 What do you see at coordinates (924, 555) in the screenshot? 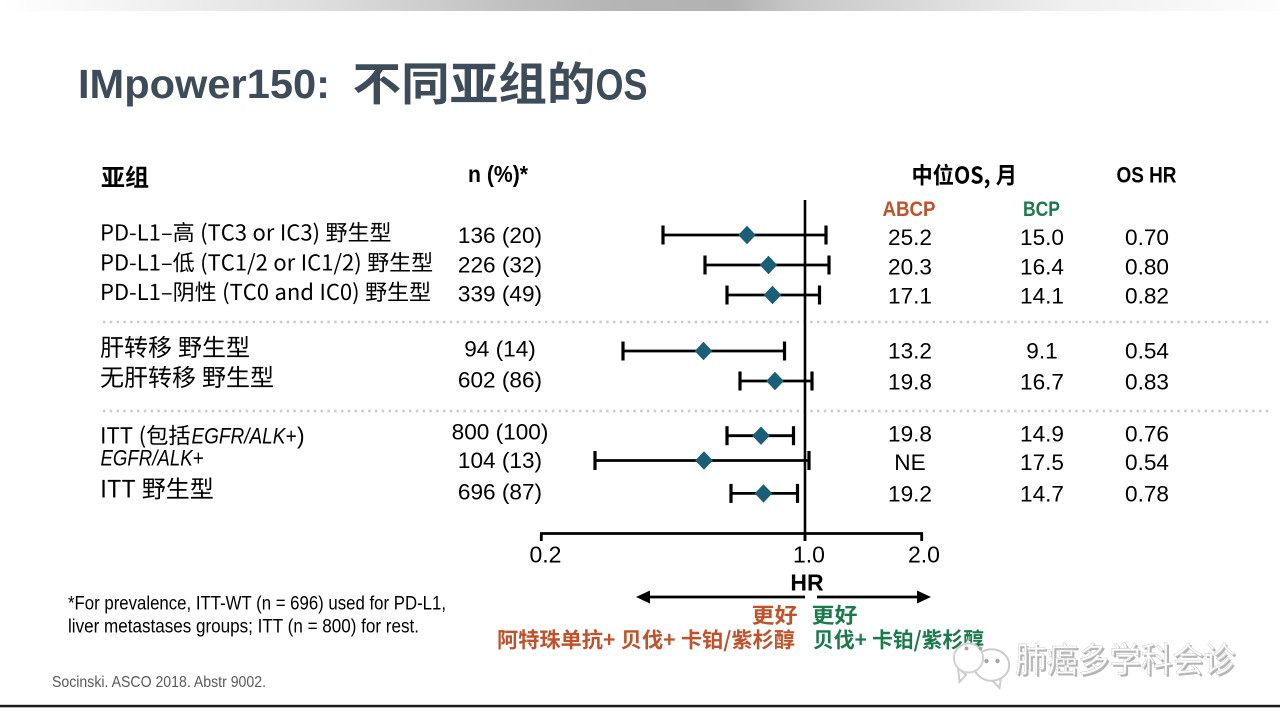
I see `svg-text: 2.0` at bounding box center [924, 555].